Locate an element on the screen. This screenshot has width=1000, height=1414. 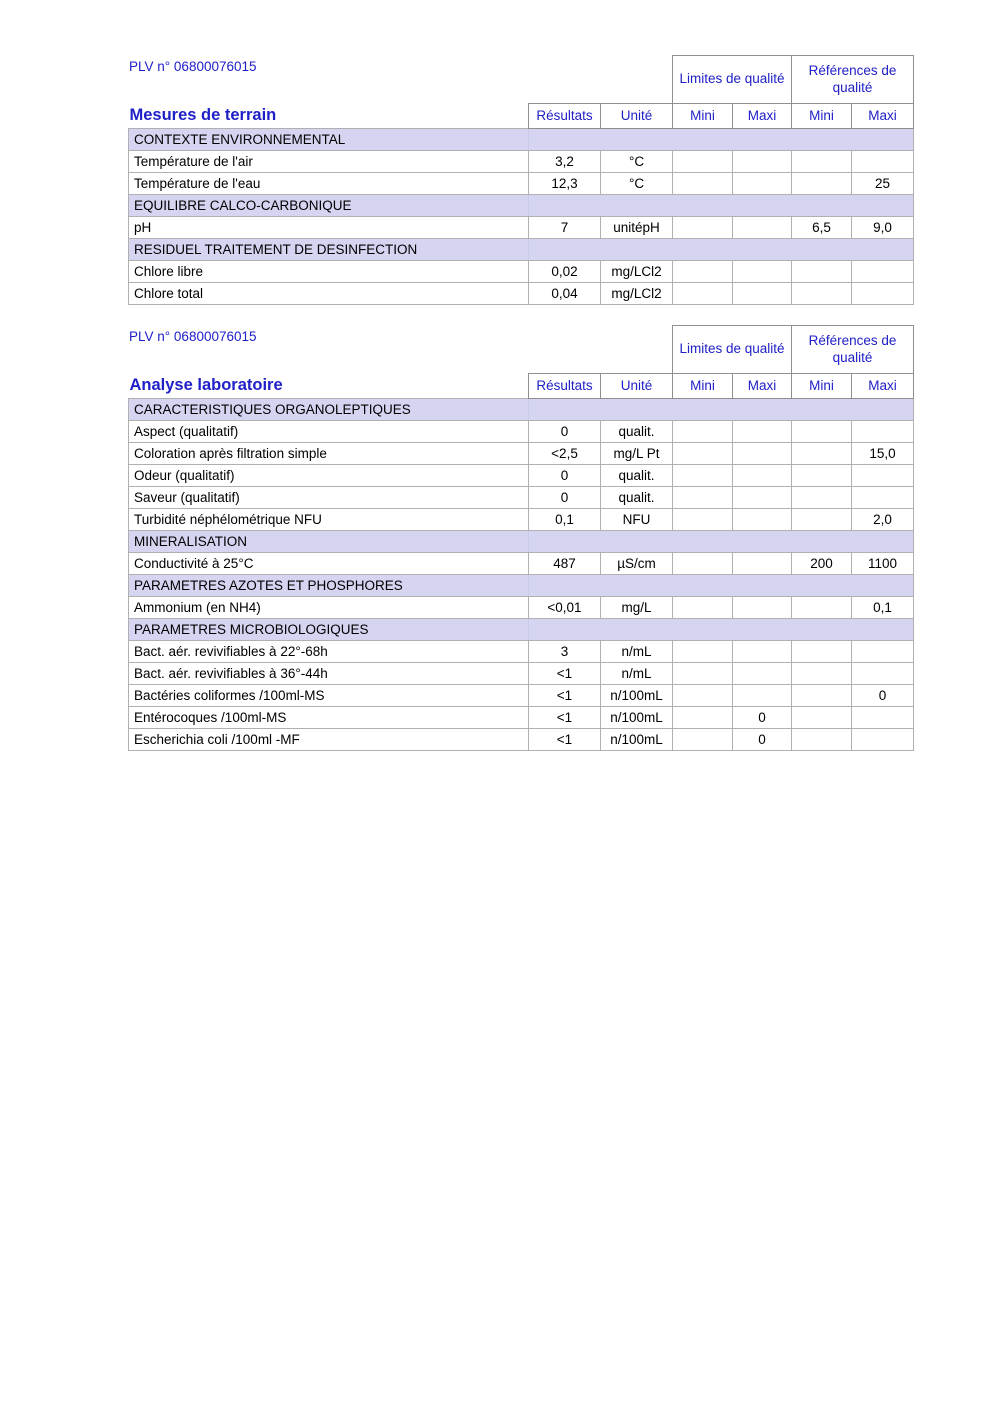
section-header-label: PARAMETRES MICROBIOLOGIQUES is located at coordinates (328, 629).